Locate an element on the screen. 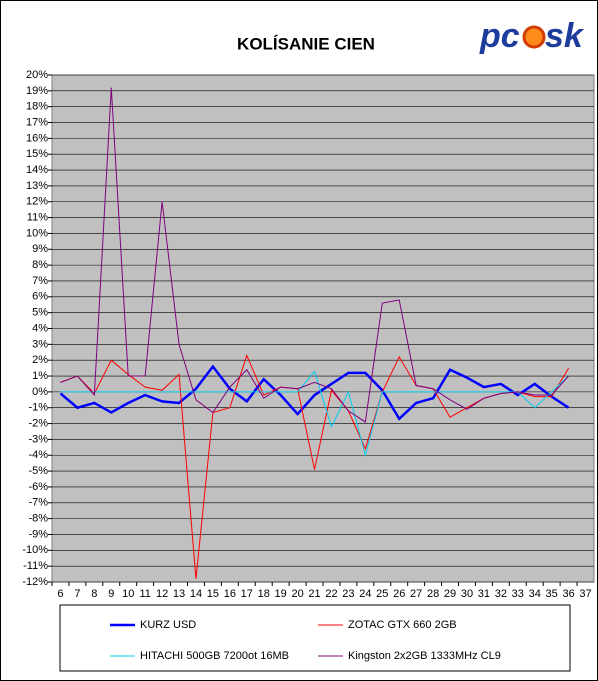  y-tick-label: 7% is located at coordinates (40, 281).